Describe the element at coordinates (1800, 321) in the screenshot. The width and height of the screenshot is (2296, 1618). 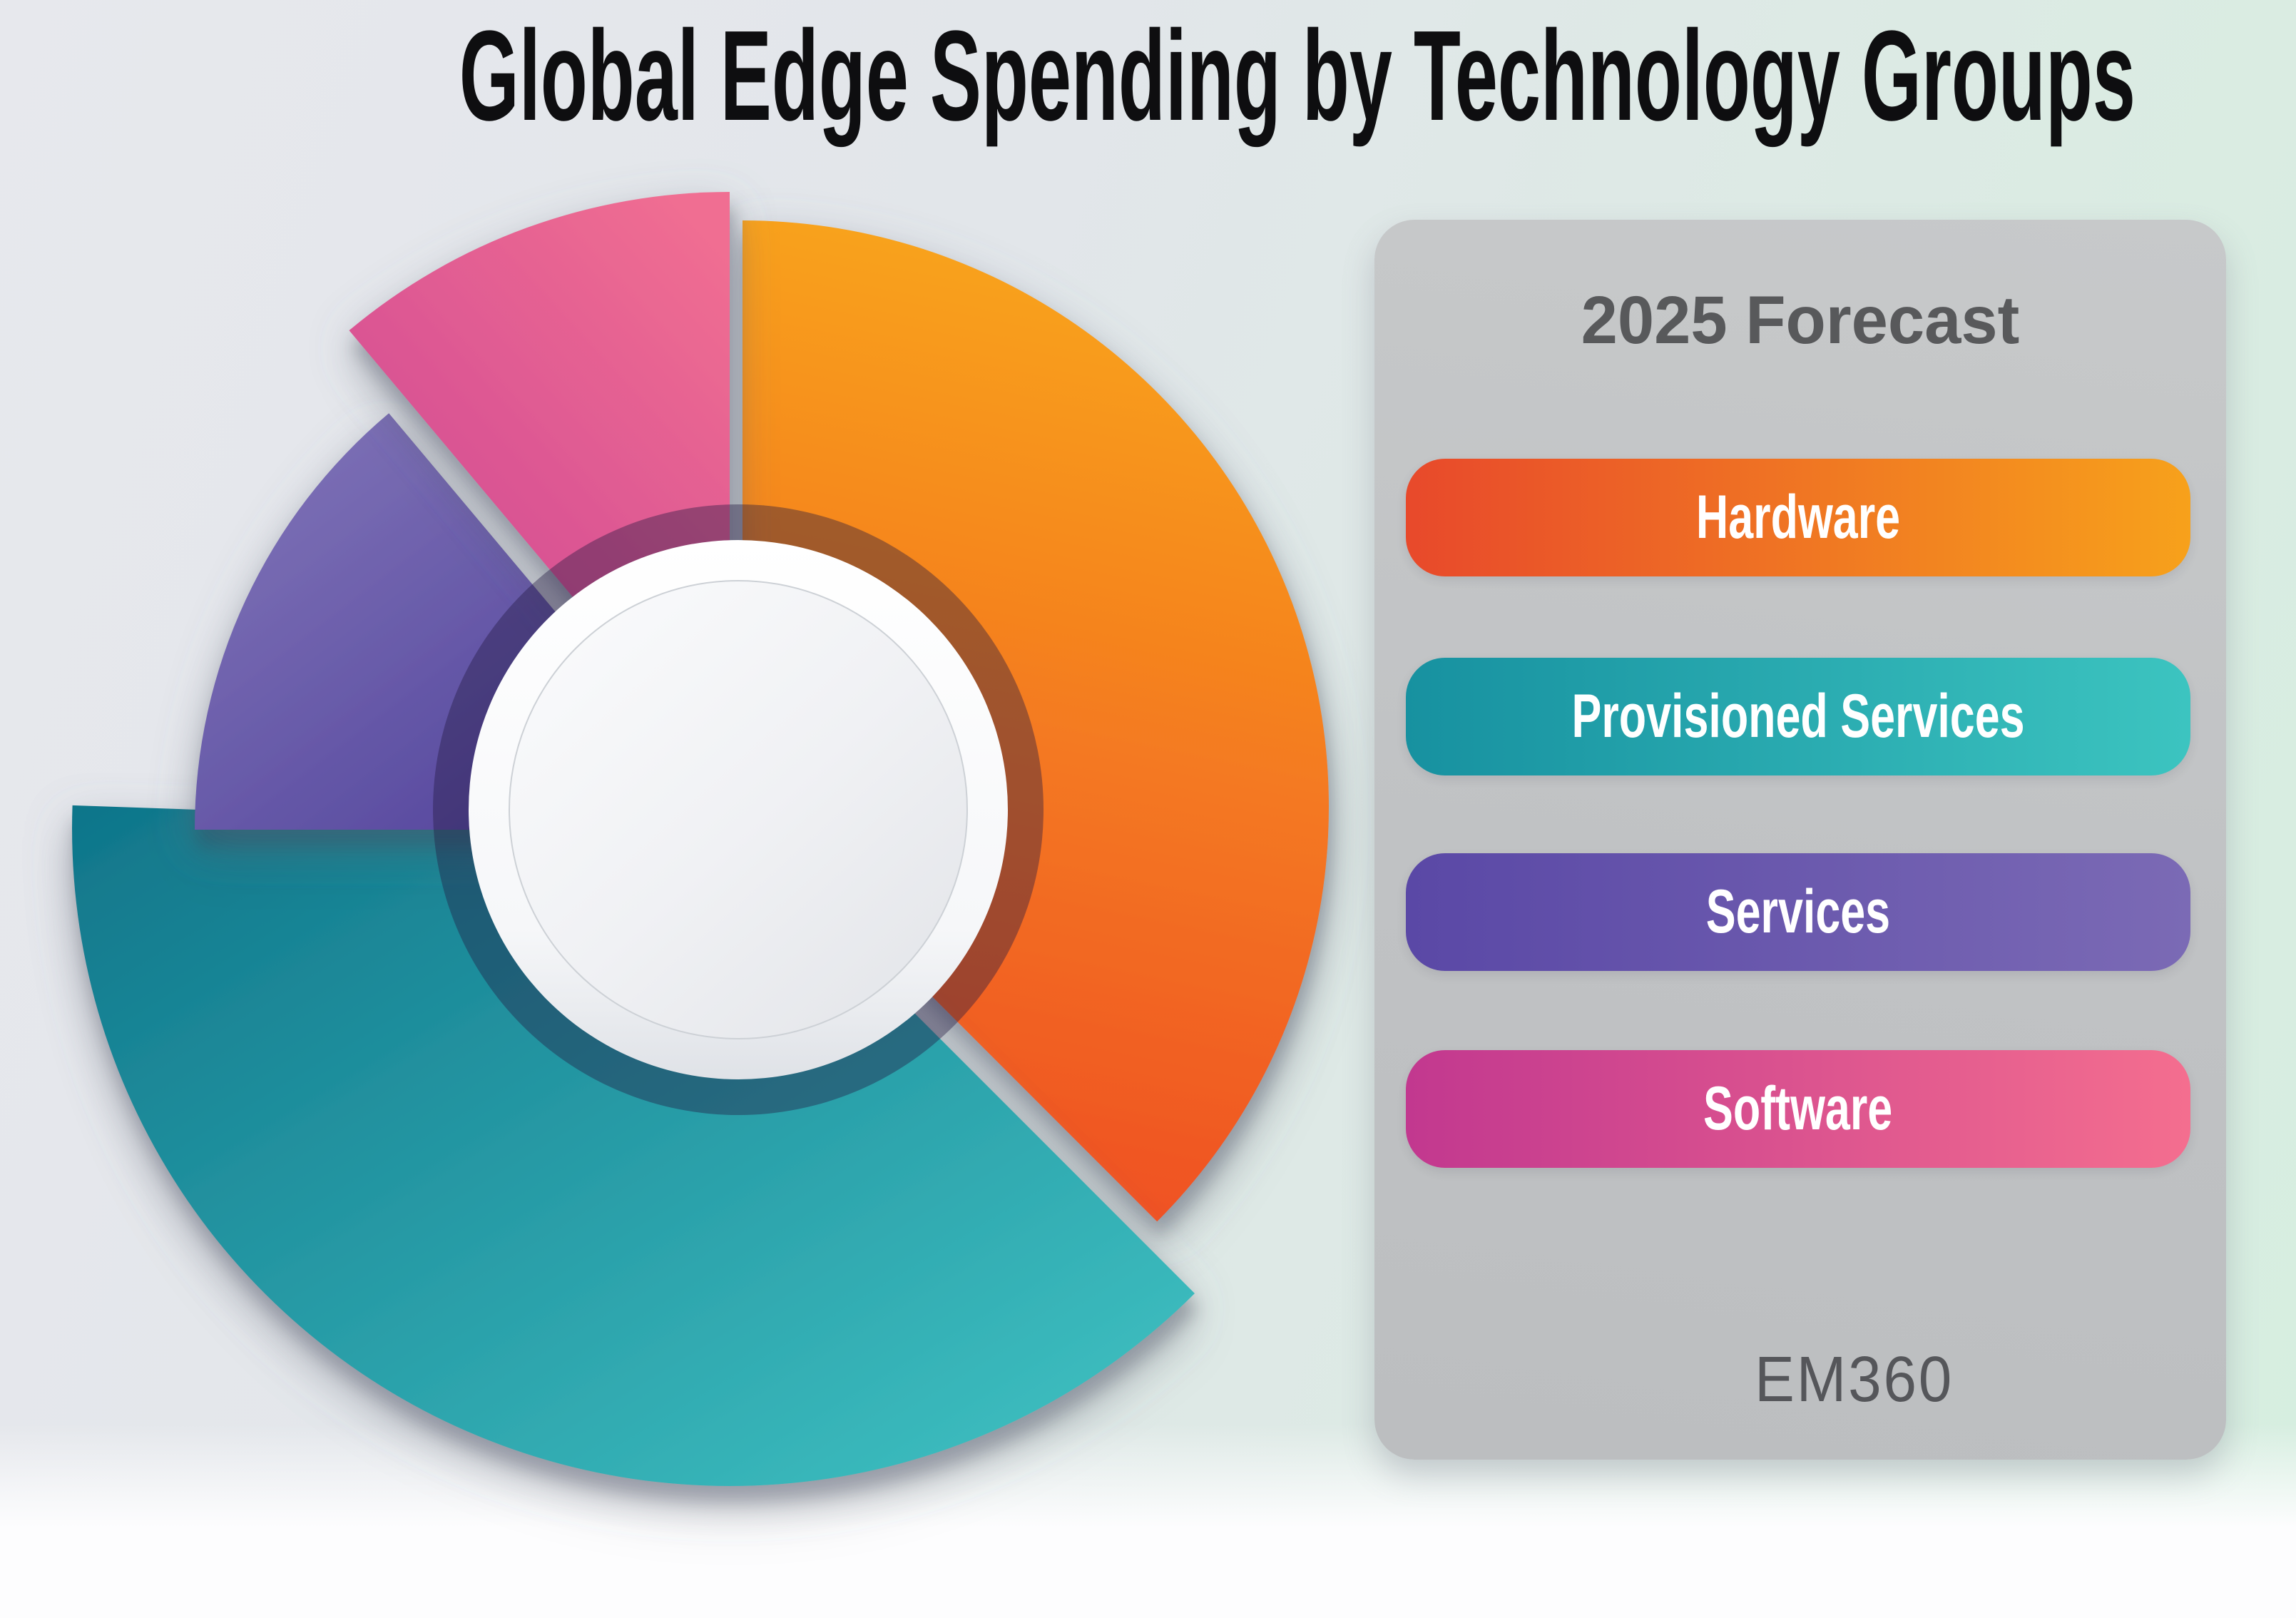
I see `legend-title: 2025 Forecast` at that location.